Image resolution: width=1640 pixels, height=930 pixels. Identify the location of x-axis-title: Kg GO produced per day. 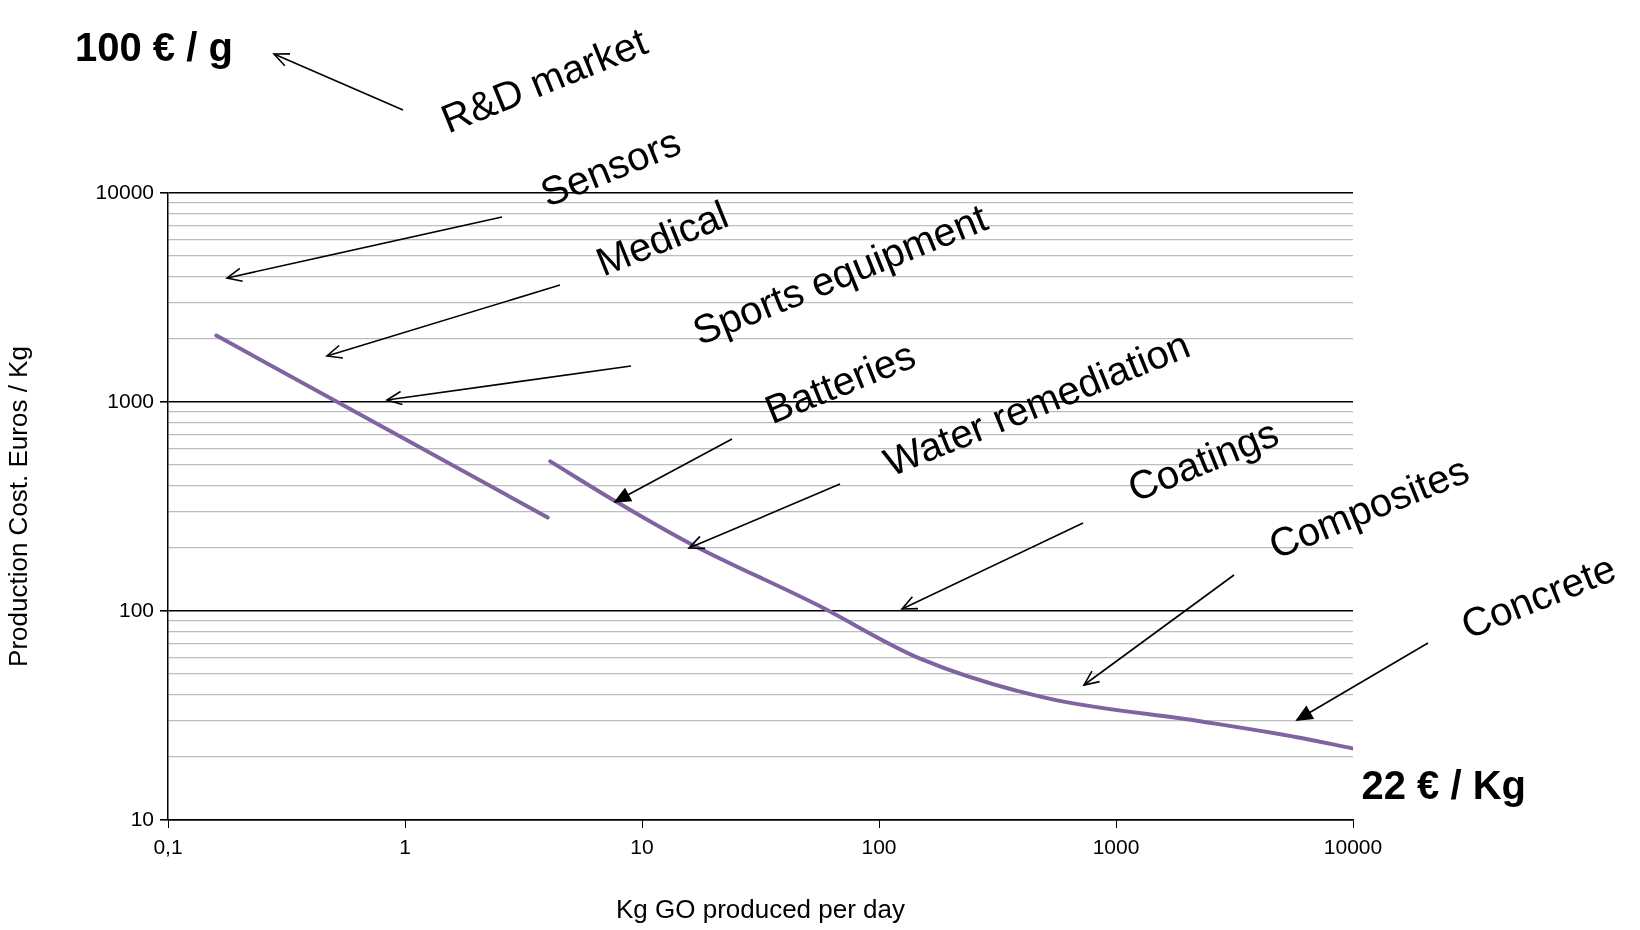
(760, 908).